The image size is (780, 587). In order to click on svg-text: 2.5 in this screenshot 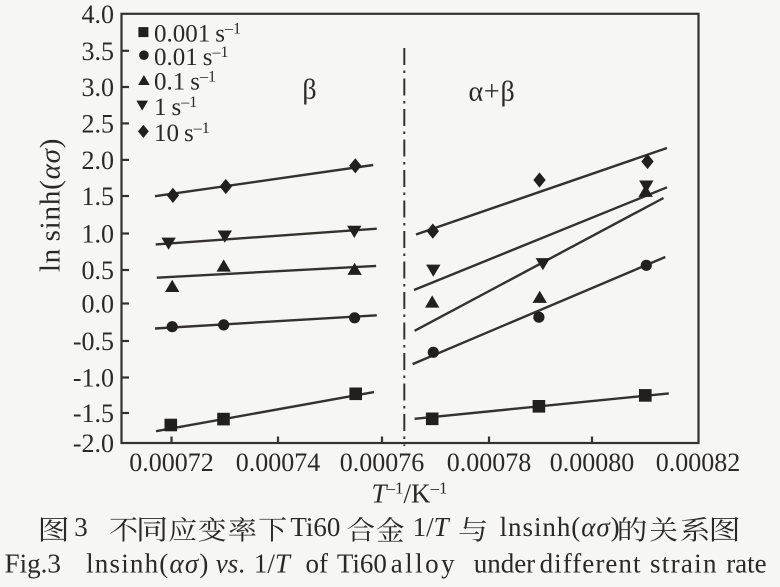, I will do `click(98, 123)`.